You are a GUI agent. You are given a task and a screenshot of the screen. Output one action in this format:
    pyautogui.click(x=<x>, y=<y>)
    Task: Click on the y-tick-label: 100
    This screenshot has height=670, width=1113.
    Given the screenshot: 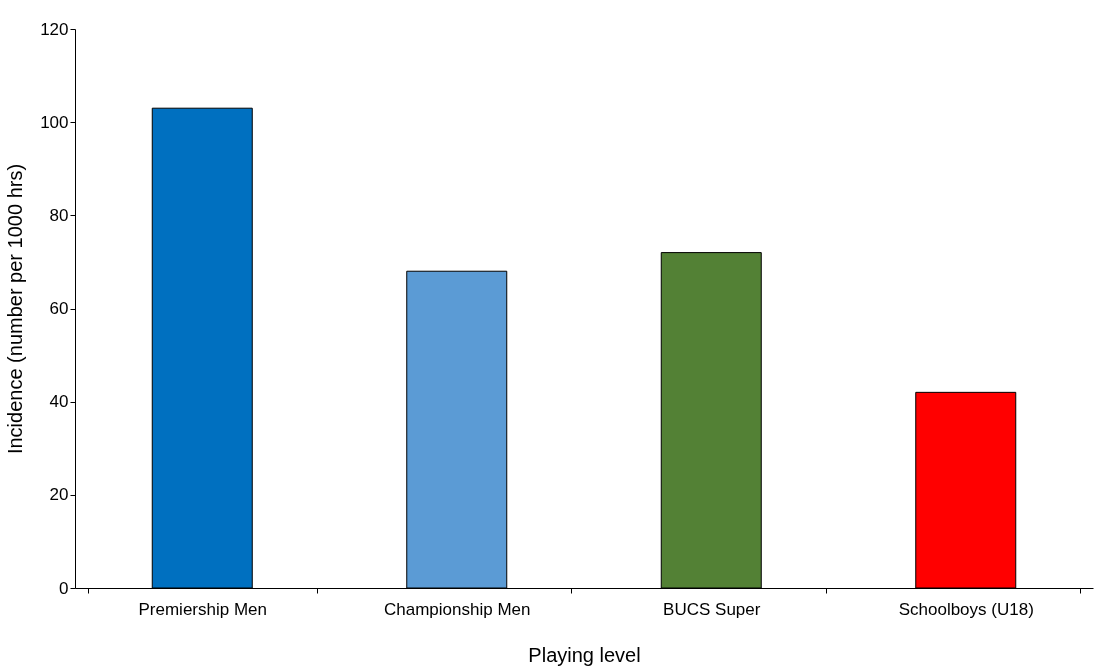 What is the action you would take?
    pyautogui.click(x=54, y=122)
    